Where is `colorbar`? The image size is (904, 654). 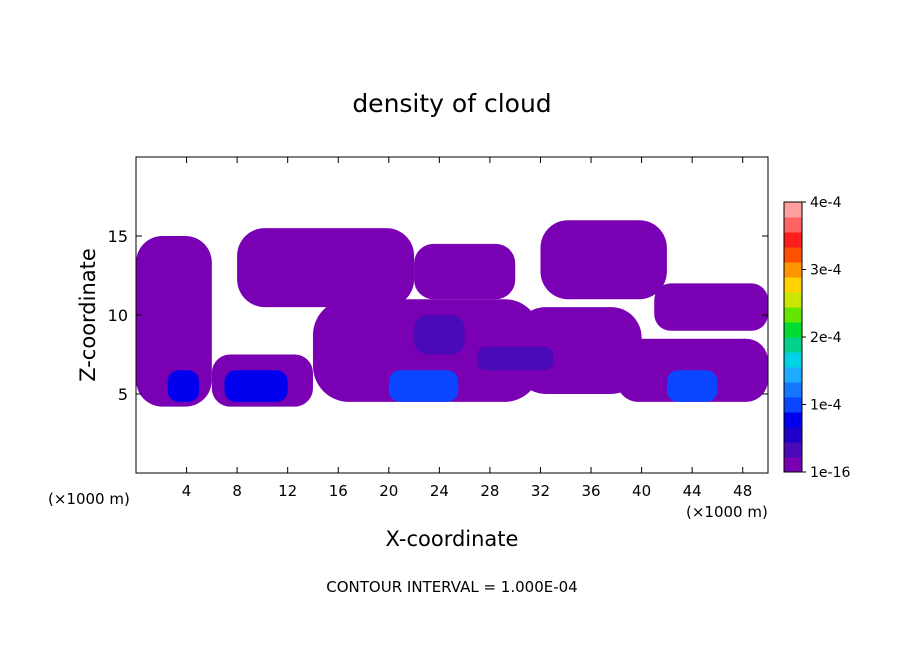
colorbar is located at coordinates (793, 337).